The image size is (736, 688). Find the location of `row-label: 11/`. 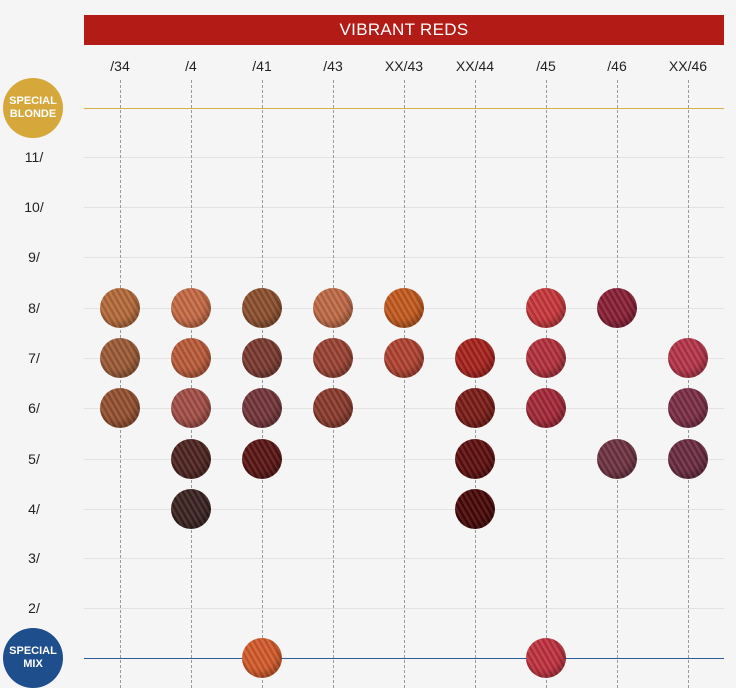

row-label: 11/ is located at coordinates (34, 157).